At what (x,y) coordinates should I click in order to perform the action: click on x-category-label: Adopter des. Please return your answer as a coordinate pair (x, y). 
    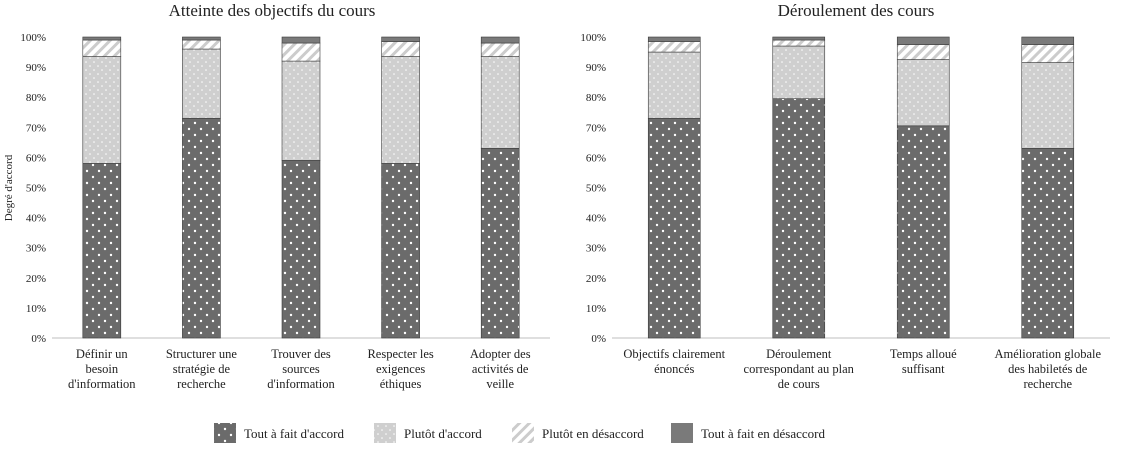
    Looking at the image, I should click on (500, 354).